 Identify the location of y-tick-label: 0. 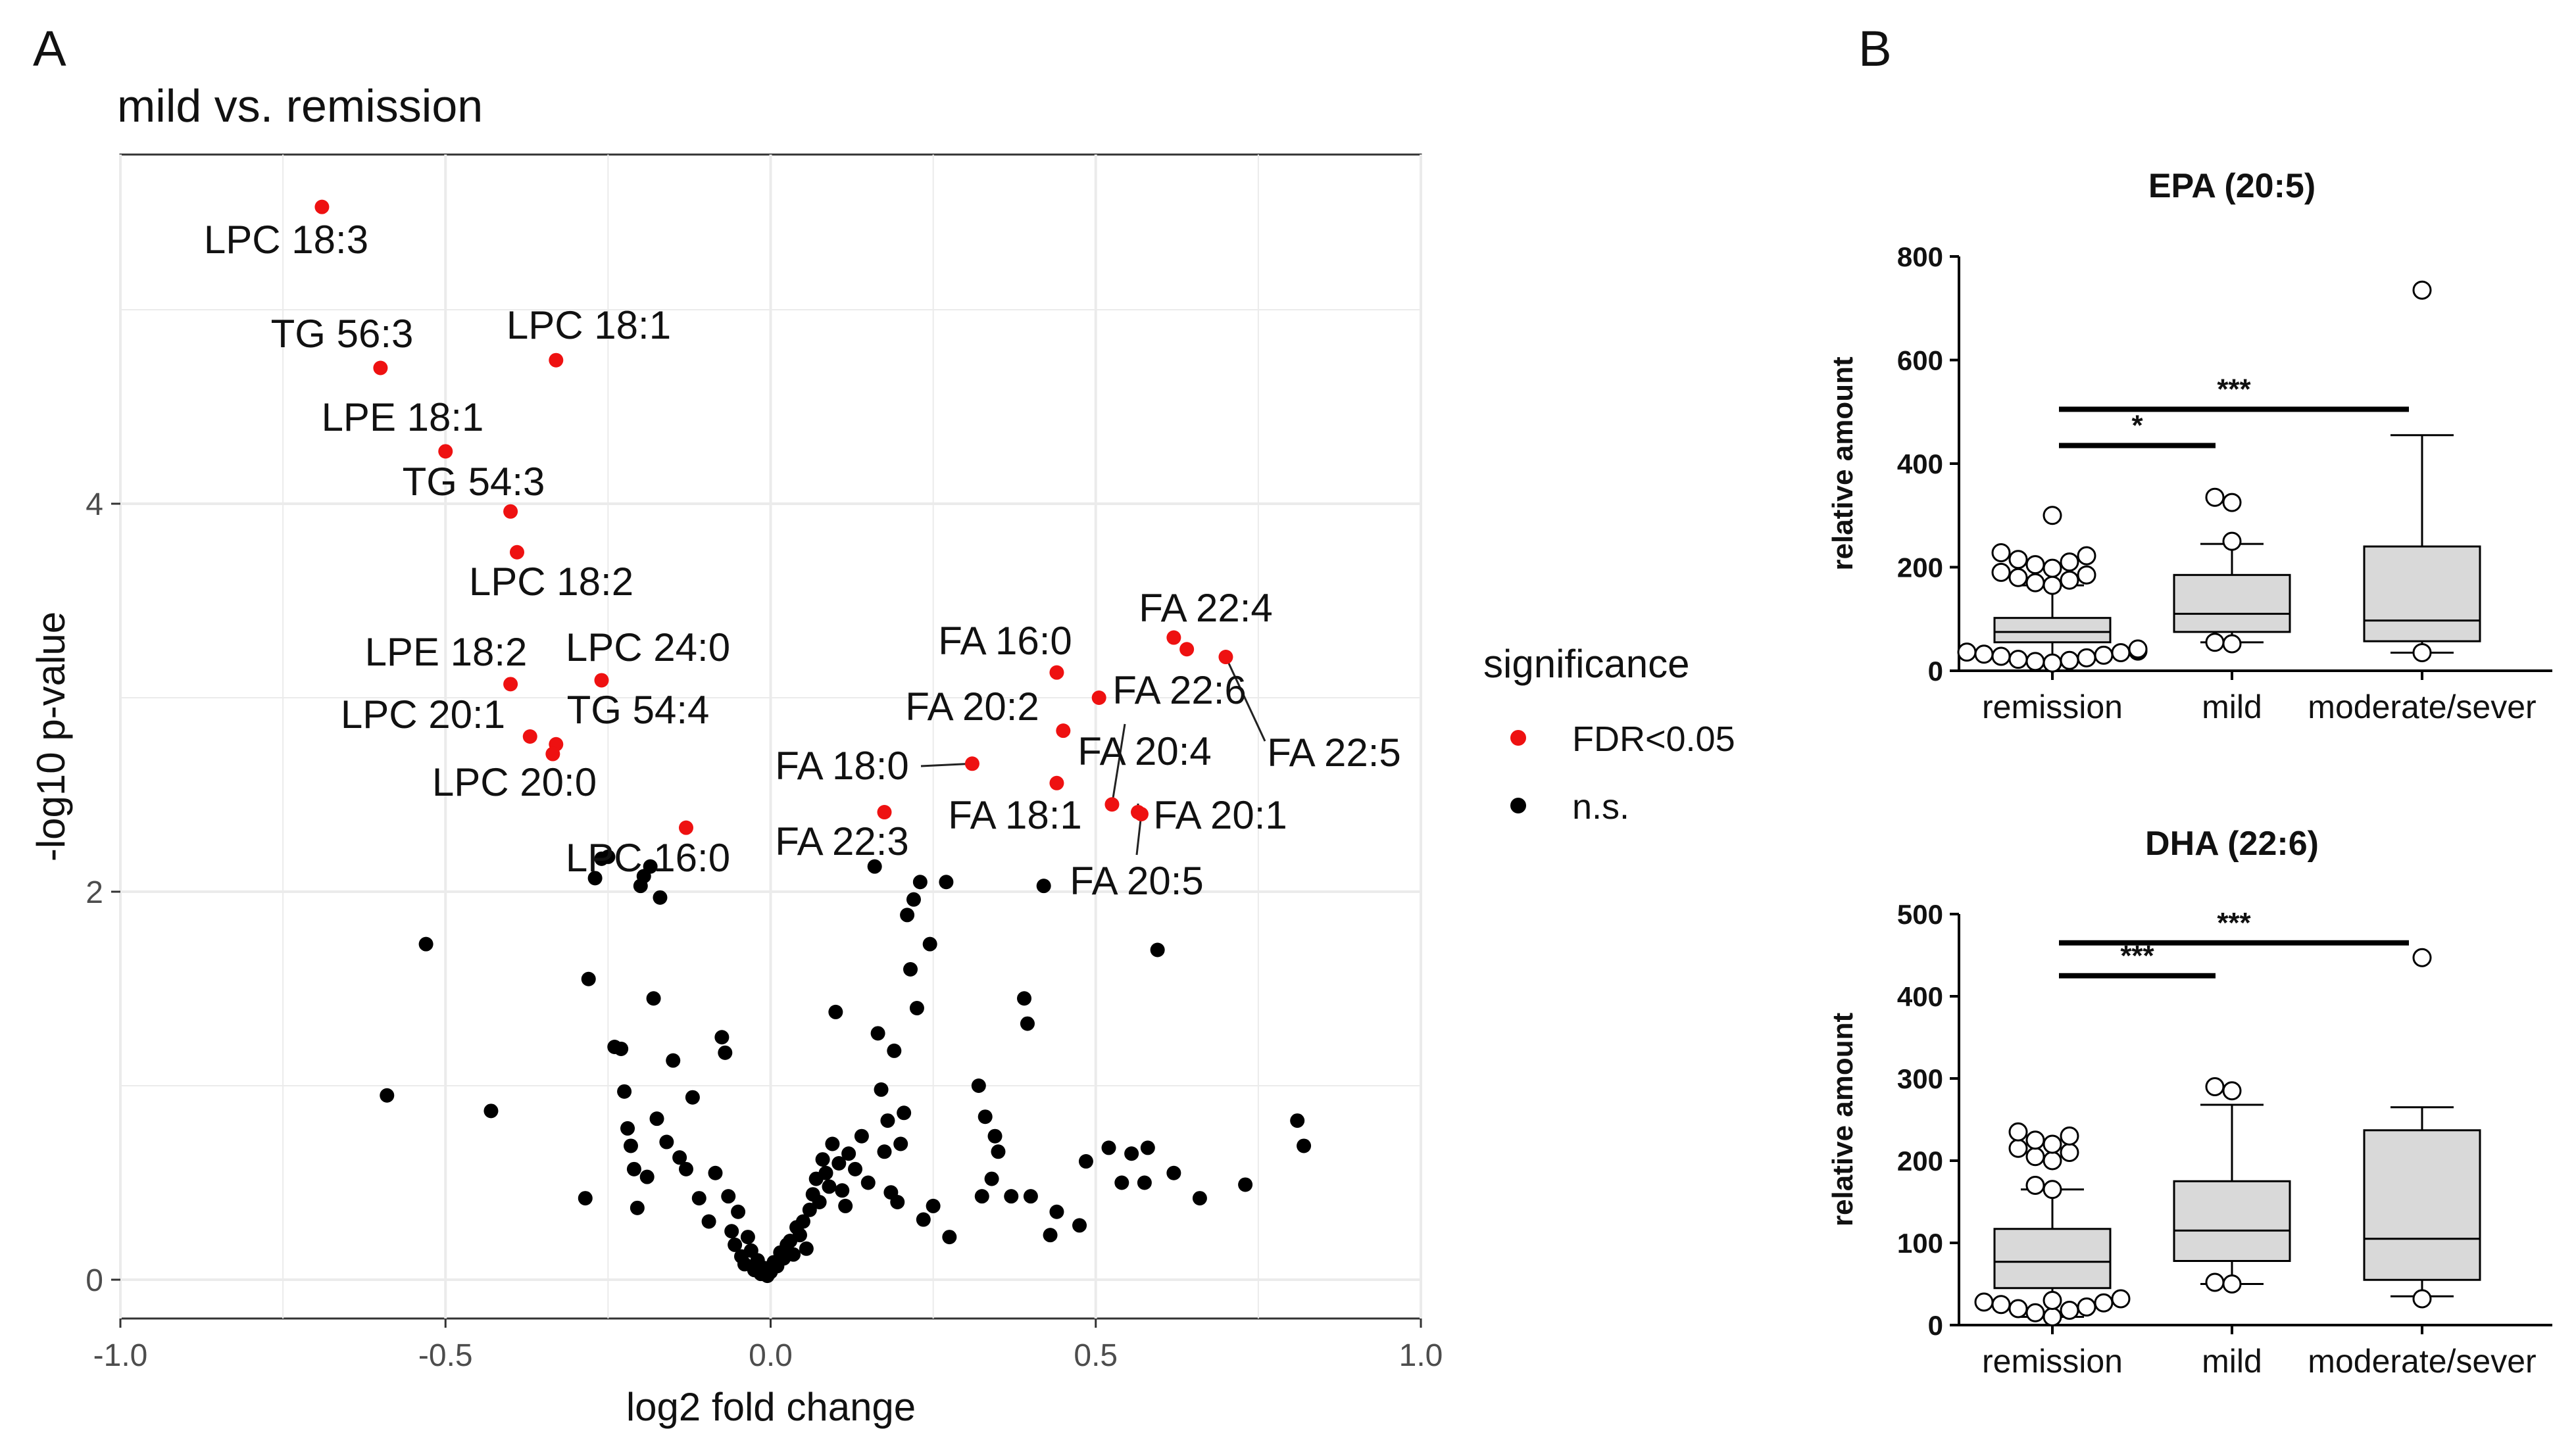
(1935, 1326).